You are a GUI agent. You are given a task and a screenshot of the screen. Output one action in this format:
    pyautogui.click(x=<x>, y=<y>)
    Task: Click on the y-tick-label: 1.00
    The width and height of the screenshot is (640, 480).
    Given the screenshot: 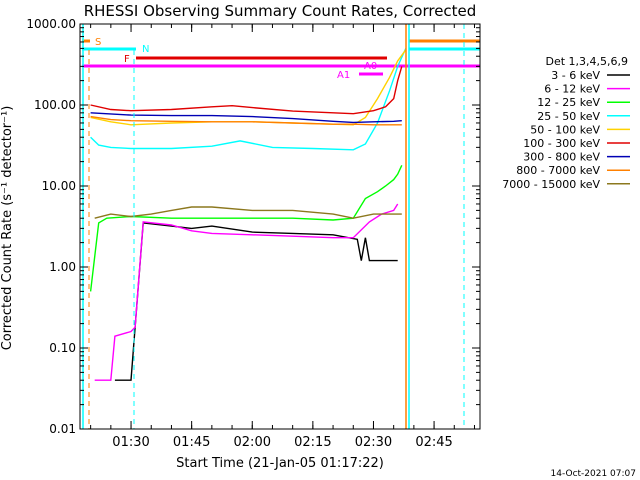 What is the action you would take?
    pyautogui.click(x=62, y=267)
    